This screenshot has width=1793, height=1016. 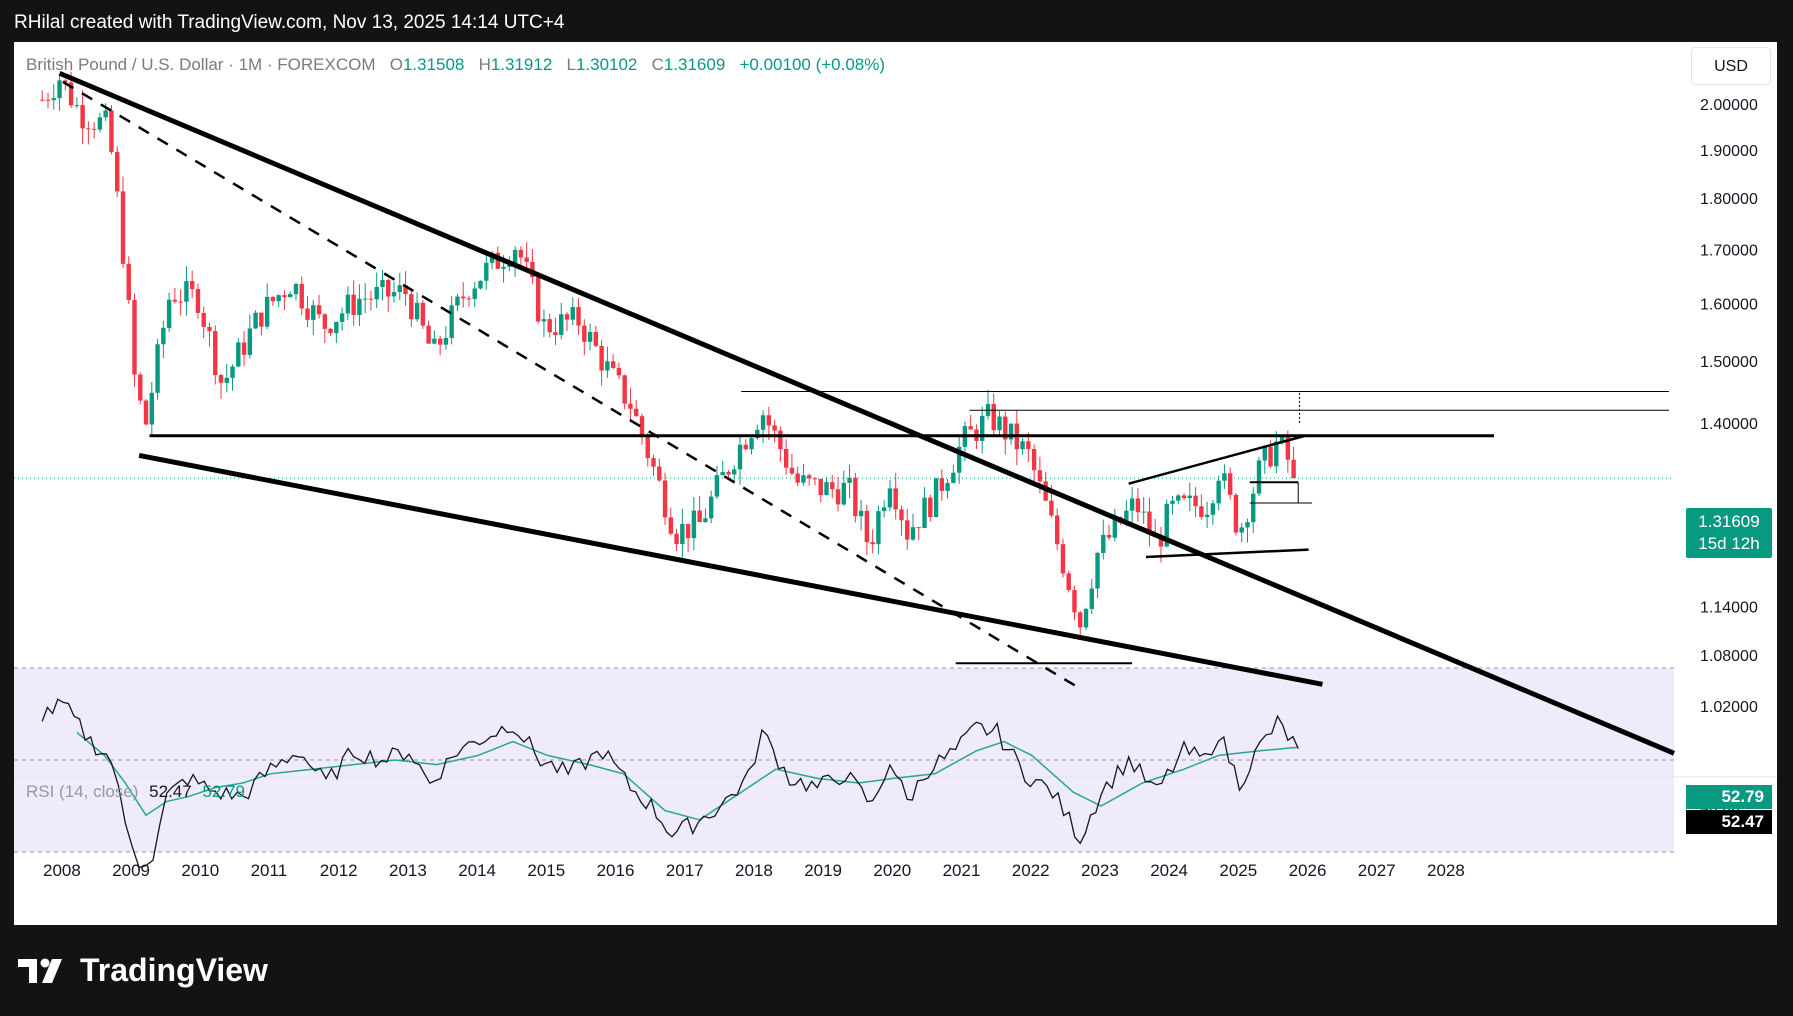 What do you see at coordinates (143, 970) in the screenshot?
I see `tradingview-brand: TradingView` at bounding box center [143, 970].